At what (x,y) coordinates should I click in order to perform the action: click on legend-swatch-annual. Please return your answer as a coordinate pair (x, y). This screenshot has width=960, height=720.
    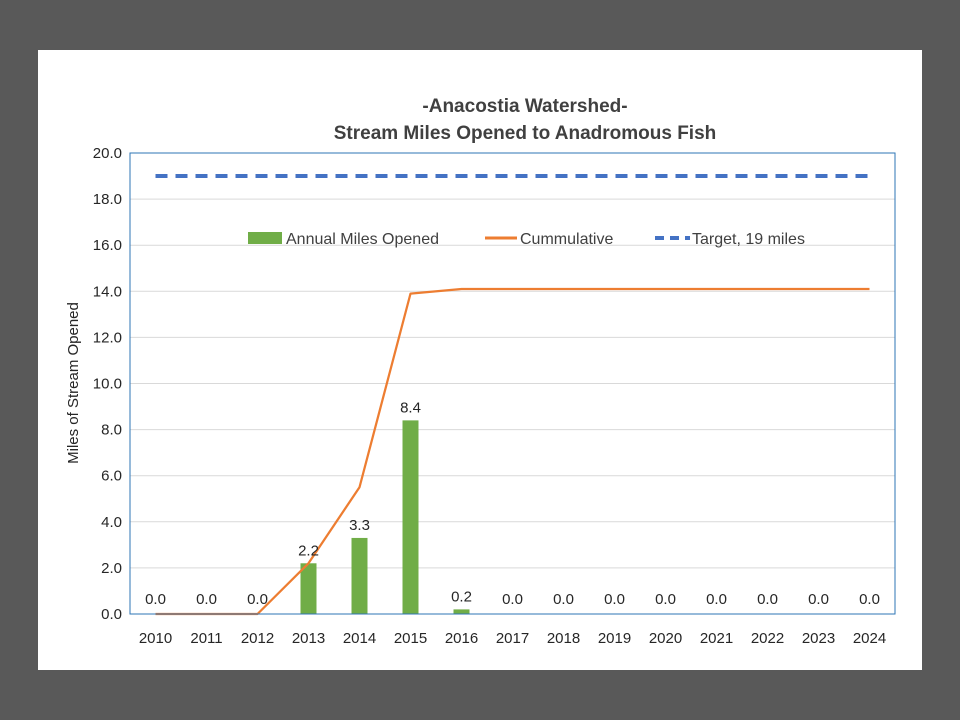
    Looking at the image, I should click on (265, 238).